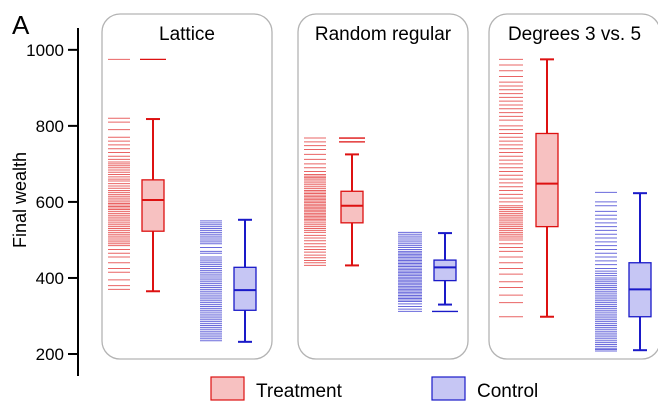 The image size is (658, 403). What do you see at coordinates (507, 391) in the screenshot?
I see `legend-control-label: Control` at bounding box center [507, 391].